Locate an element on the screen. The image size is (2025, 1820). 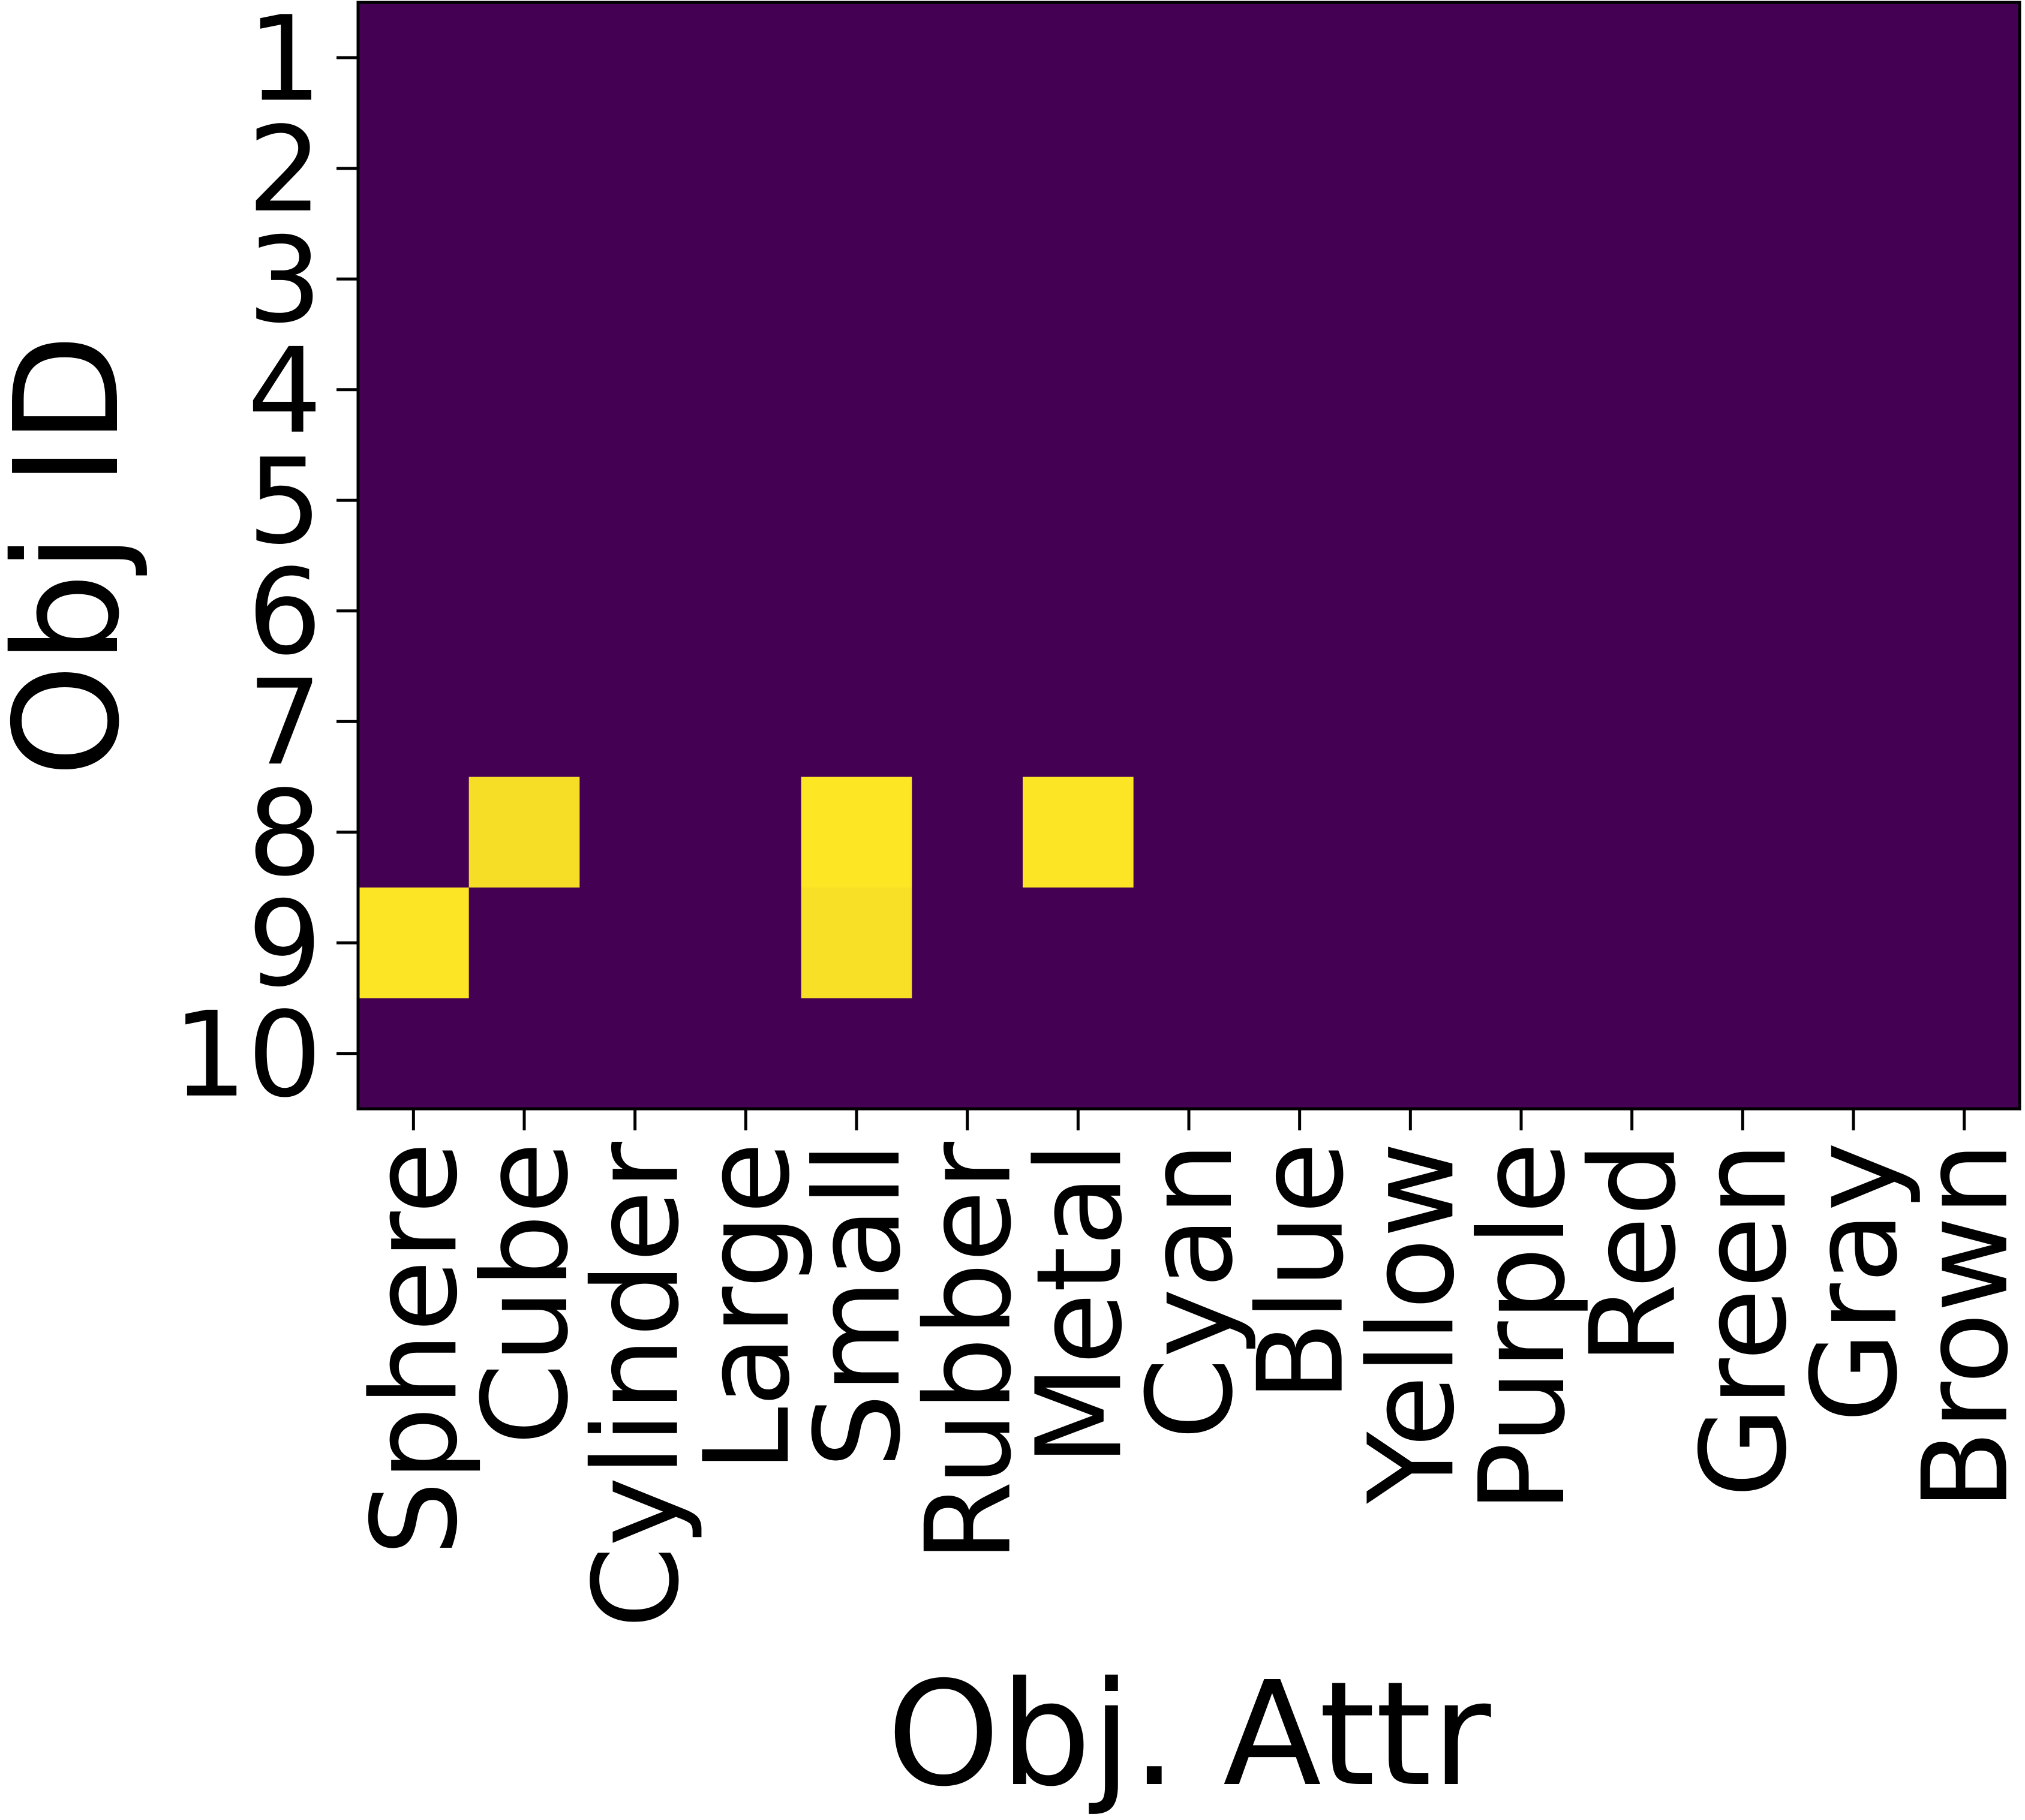
y-tick-label: 10 is located at coordinates (247, 1055).